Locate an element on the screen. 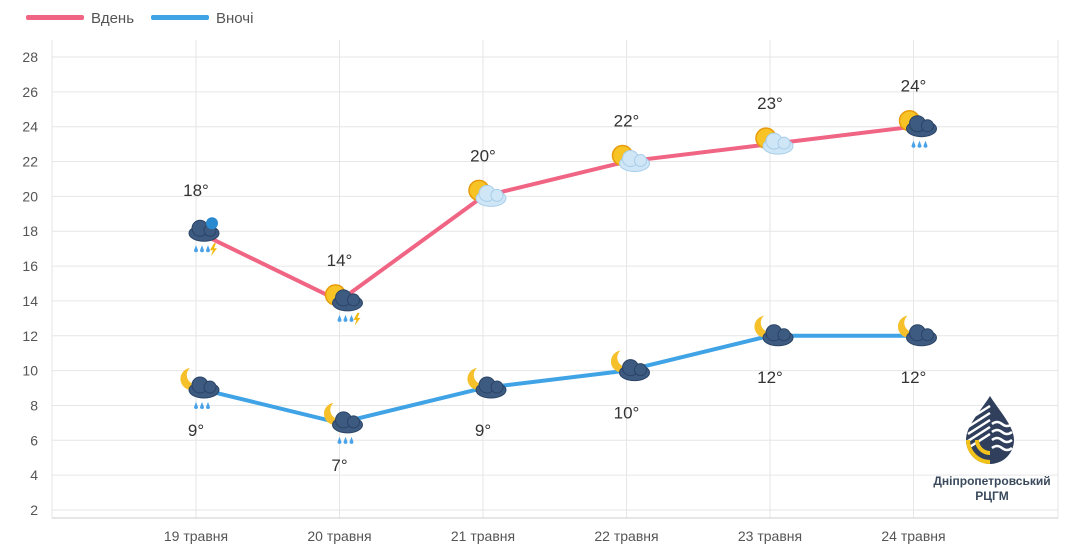  y-tick-label: 24 is located at coordinates (30, 127).